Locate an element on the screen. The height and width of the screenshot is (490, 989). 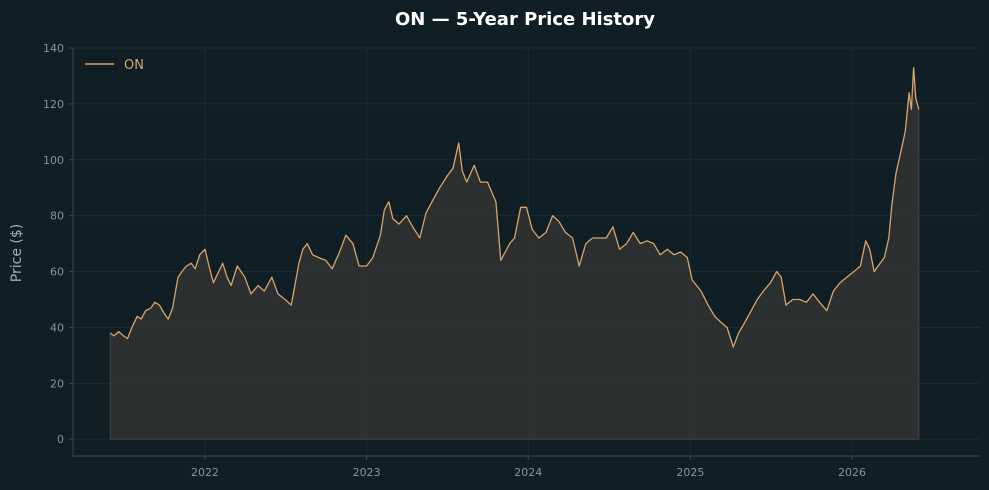
y-tick-label: 40 is located at coordinates (57, 327).